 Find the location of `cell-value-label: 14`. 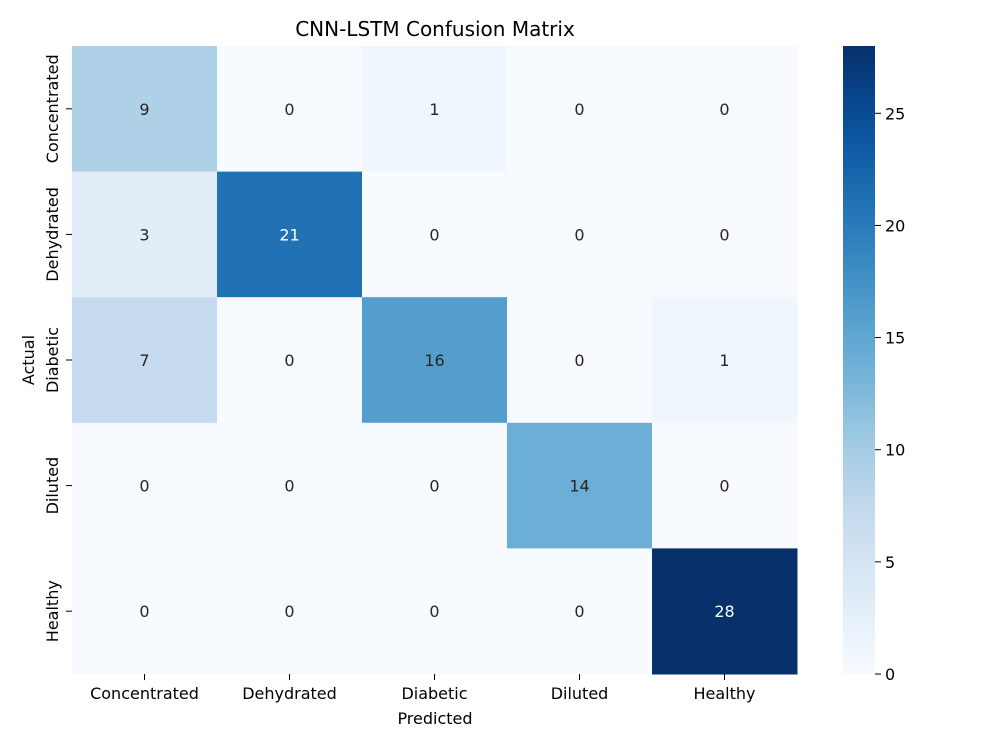

cell-value-label: 14 is located at coordinates (579, 486).